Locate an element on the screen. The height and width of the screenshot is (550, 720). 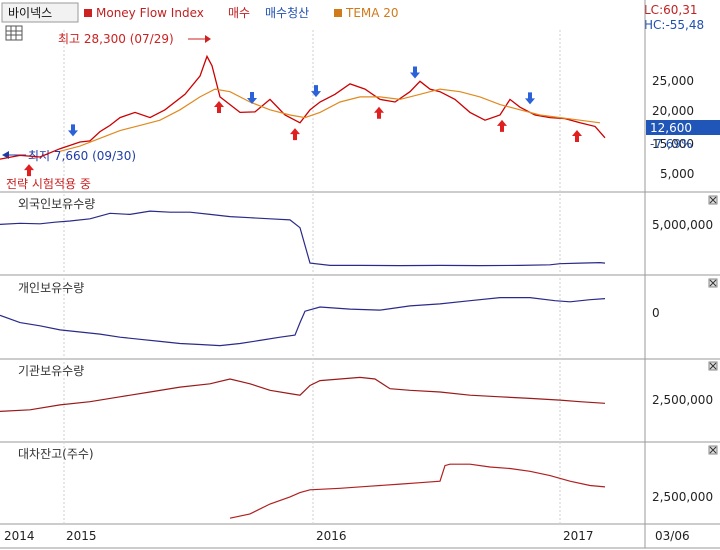
individual-tick: 0 is located at coordinates (656, 313).